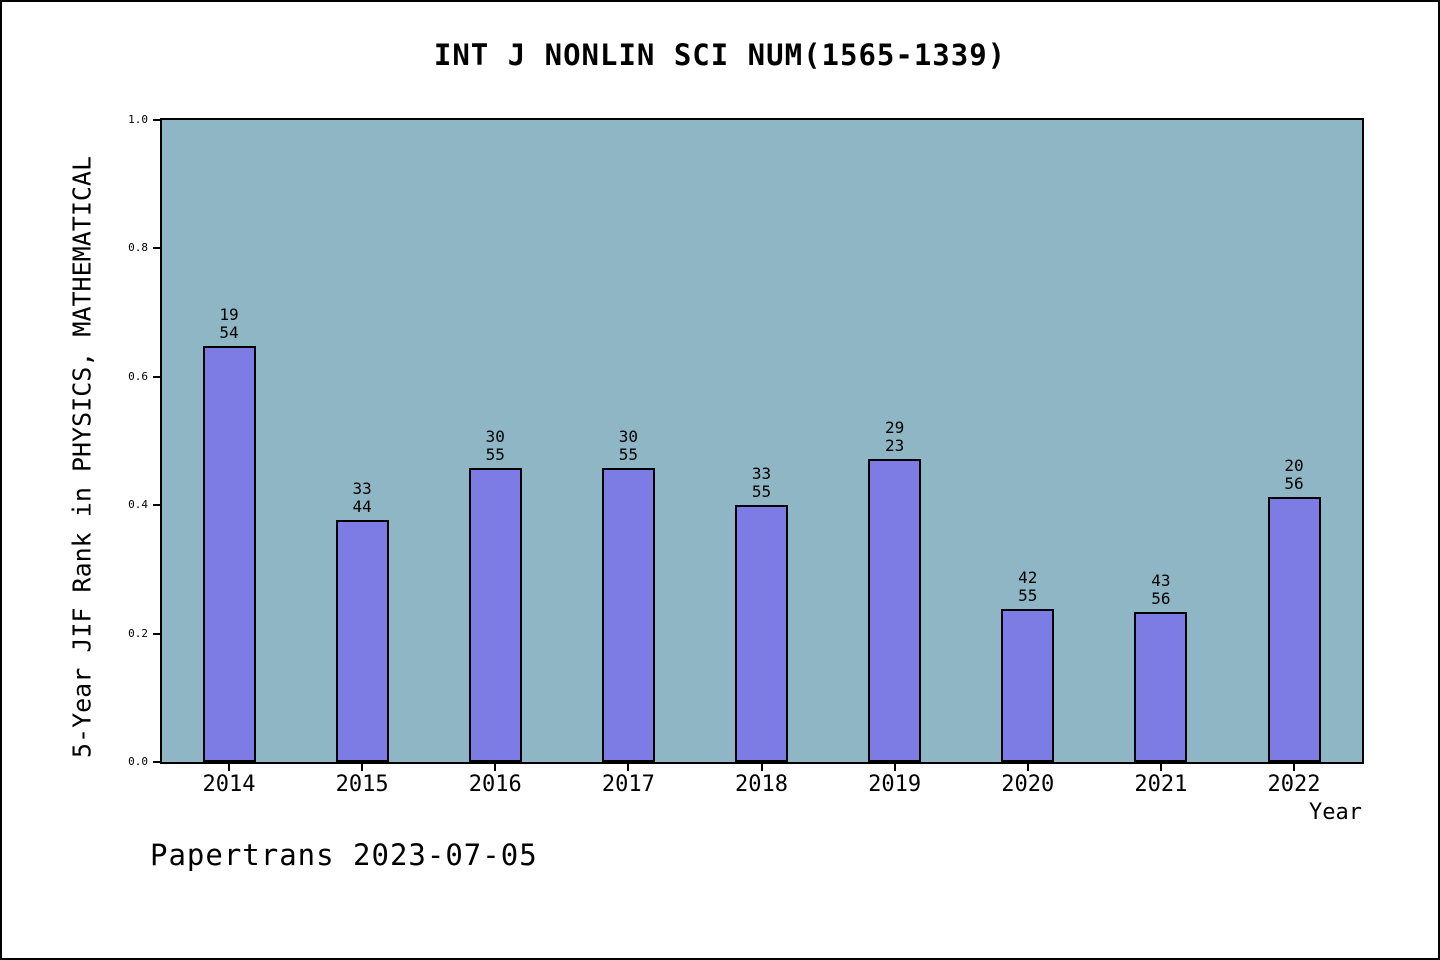  I want to click on bar-value-label: 33 55, so click(761, 482).